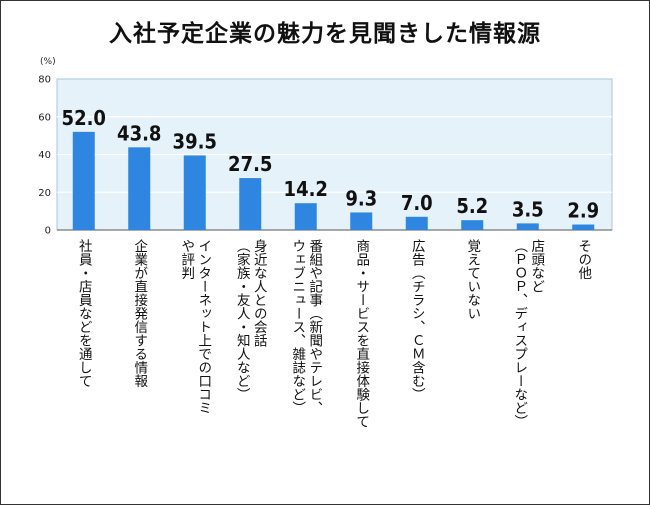 The image size is (650, 505). I want to click on category-label-3-line-1: インターネット上での口コミ, so click(203, 327).